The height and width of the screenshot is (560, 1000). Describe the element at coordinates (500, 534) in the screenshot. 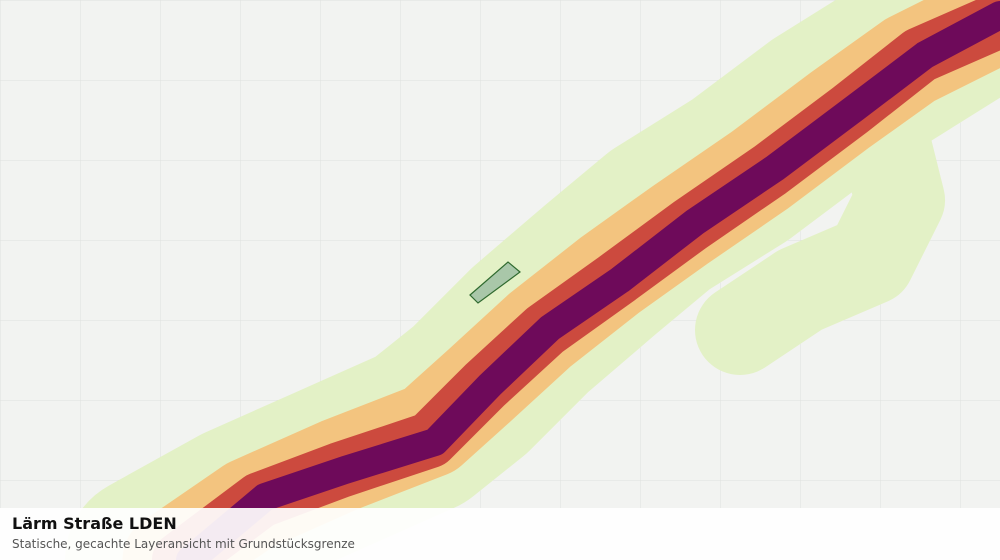

I see `info-panel` at that location.